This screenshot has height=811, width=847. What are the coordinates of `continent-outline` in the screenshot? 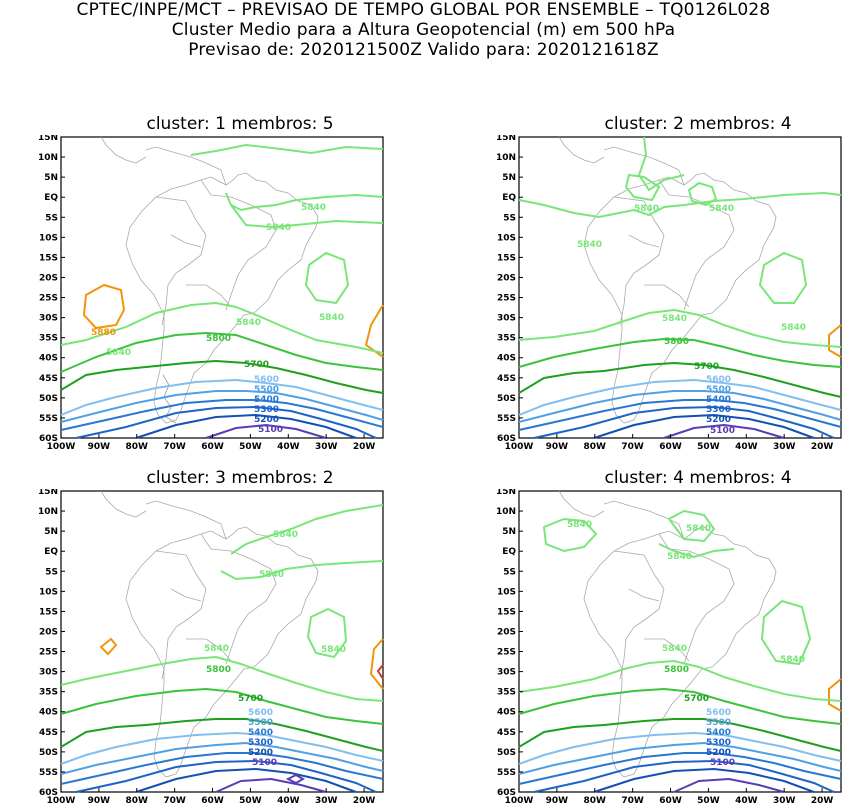 It's located at (209, 634).